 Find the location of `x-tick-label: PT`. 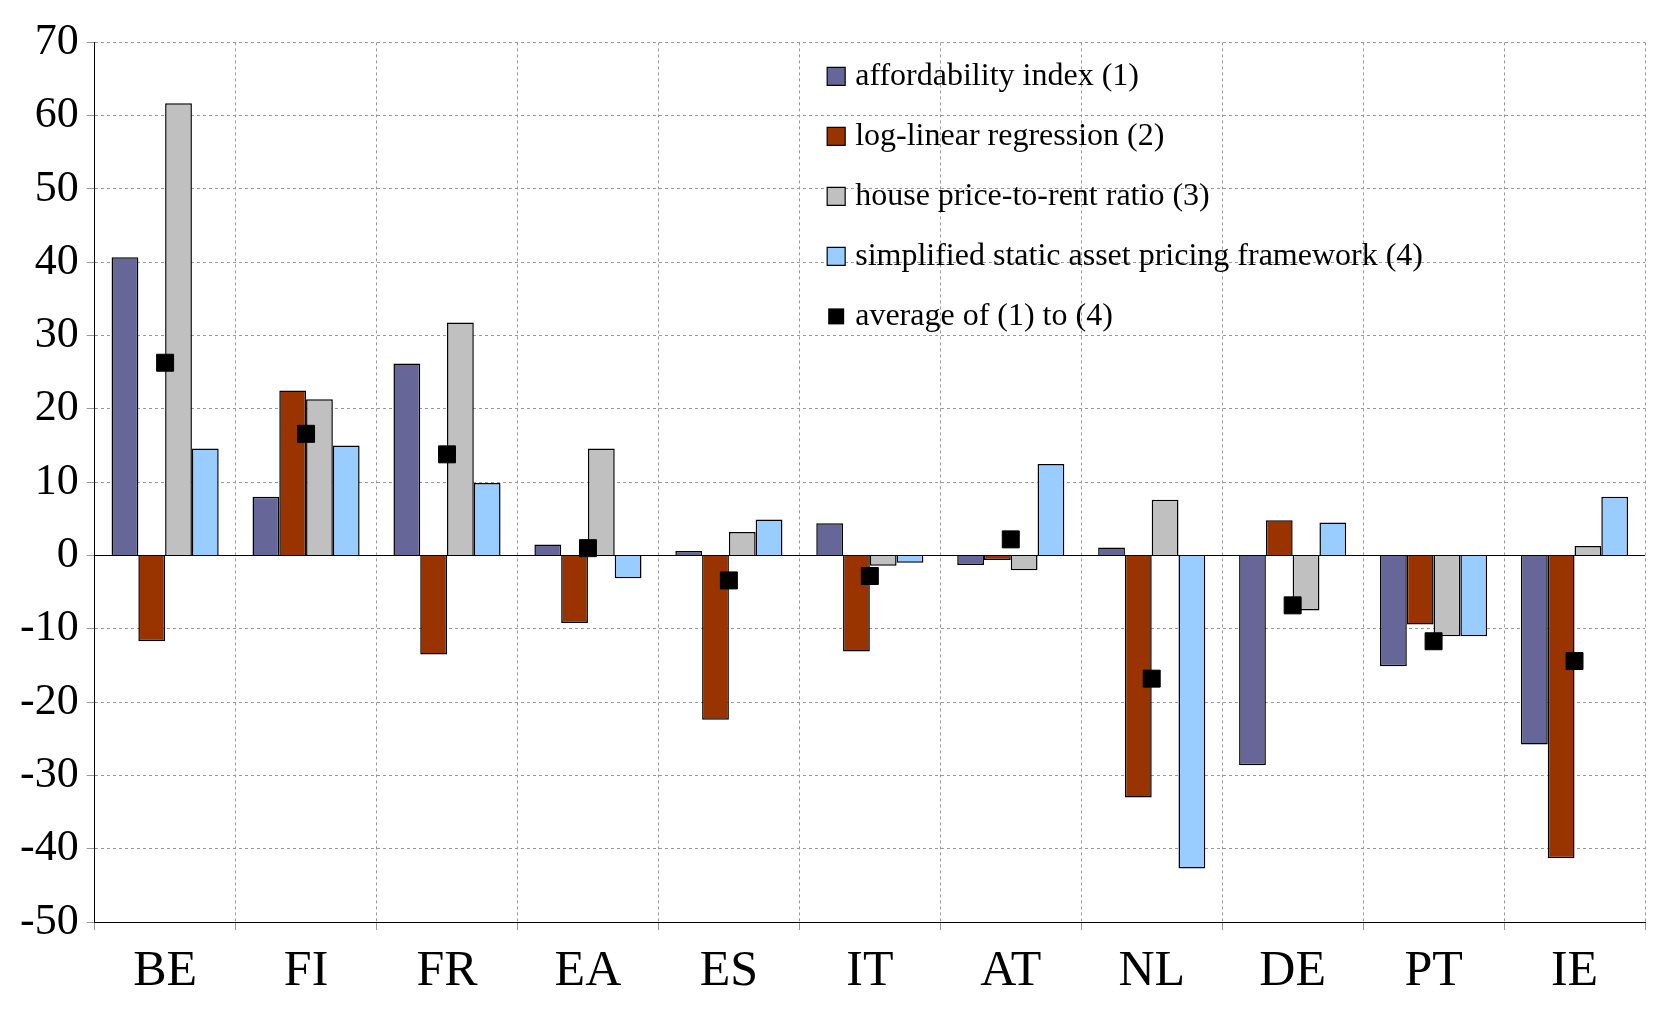

x-tick-label: PT is located at coordinates (1433, 968).